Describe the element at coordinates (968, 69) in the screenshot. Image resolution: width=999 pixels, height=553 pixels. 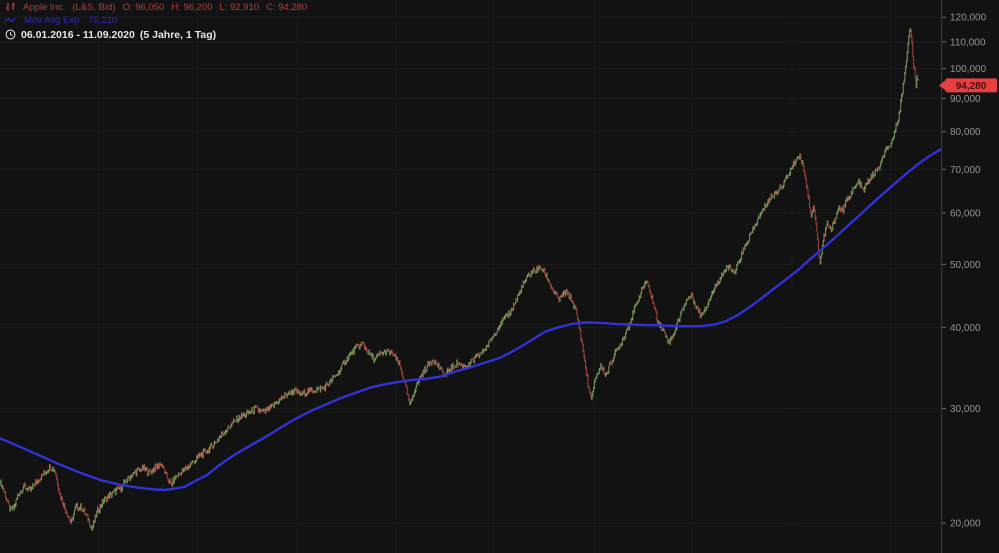
I see `axis-tick-label: 100,000` at that location.